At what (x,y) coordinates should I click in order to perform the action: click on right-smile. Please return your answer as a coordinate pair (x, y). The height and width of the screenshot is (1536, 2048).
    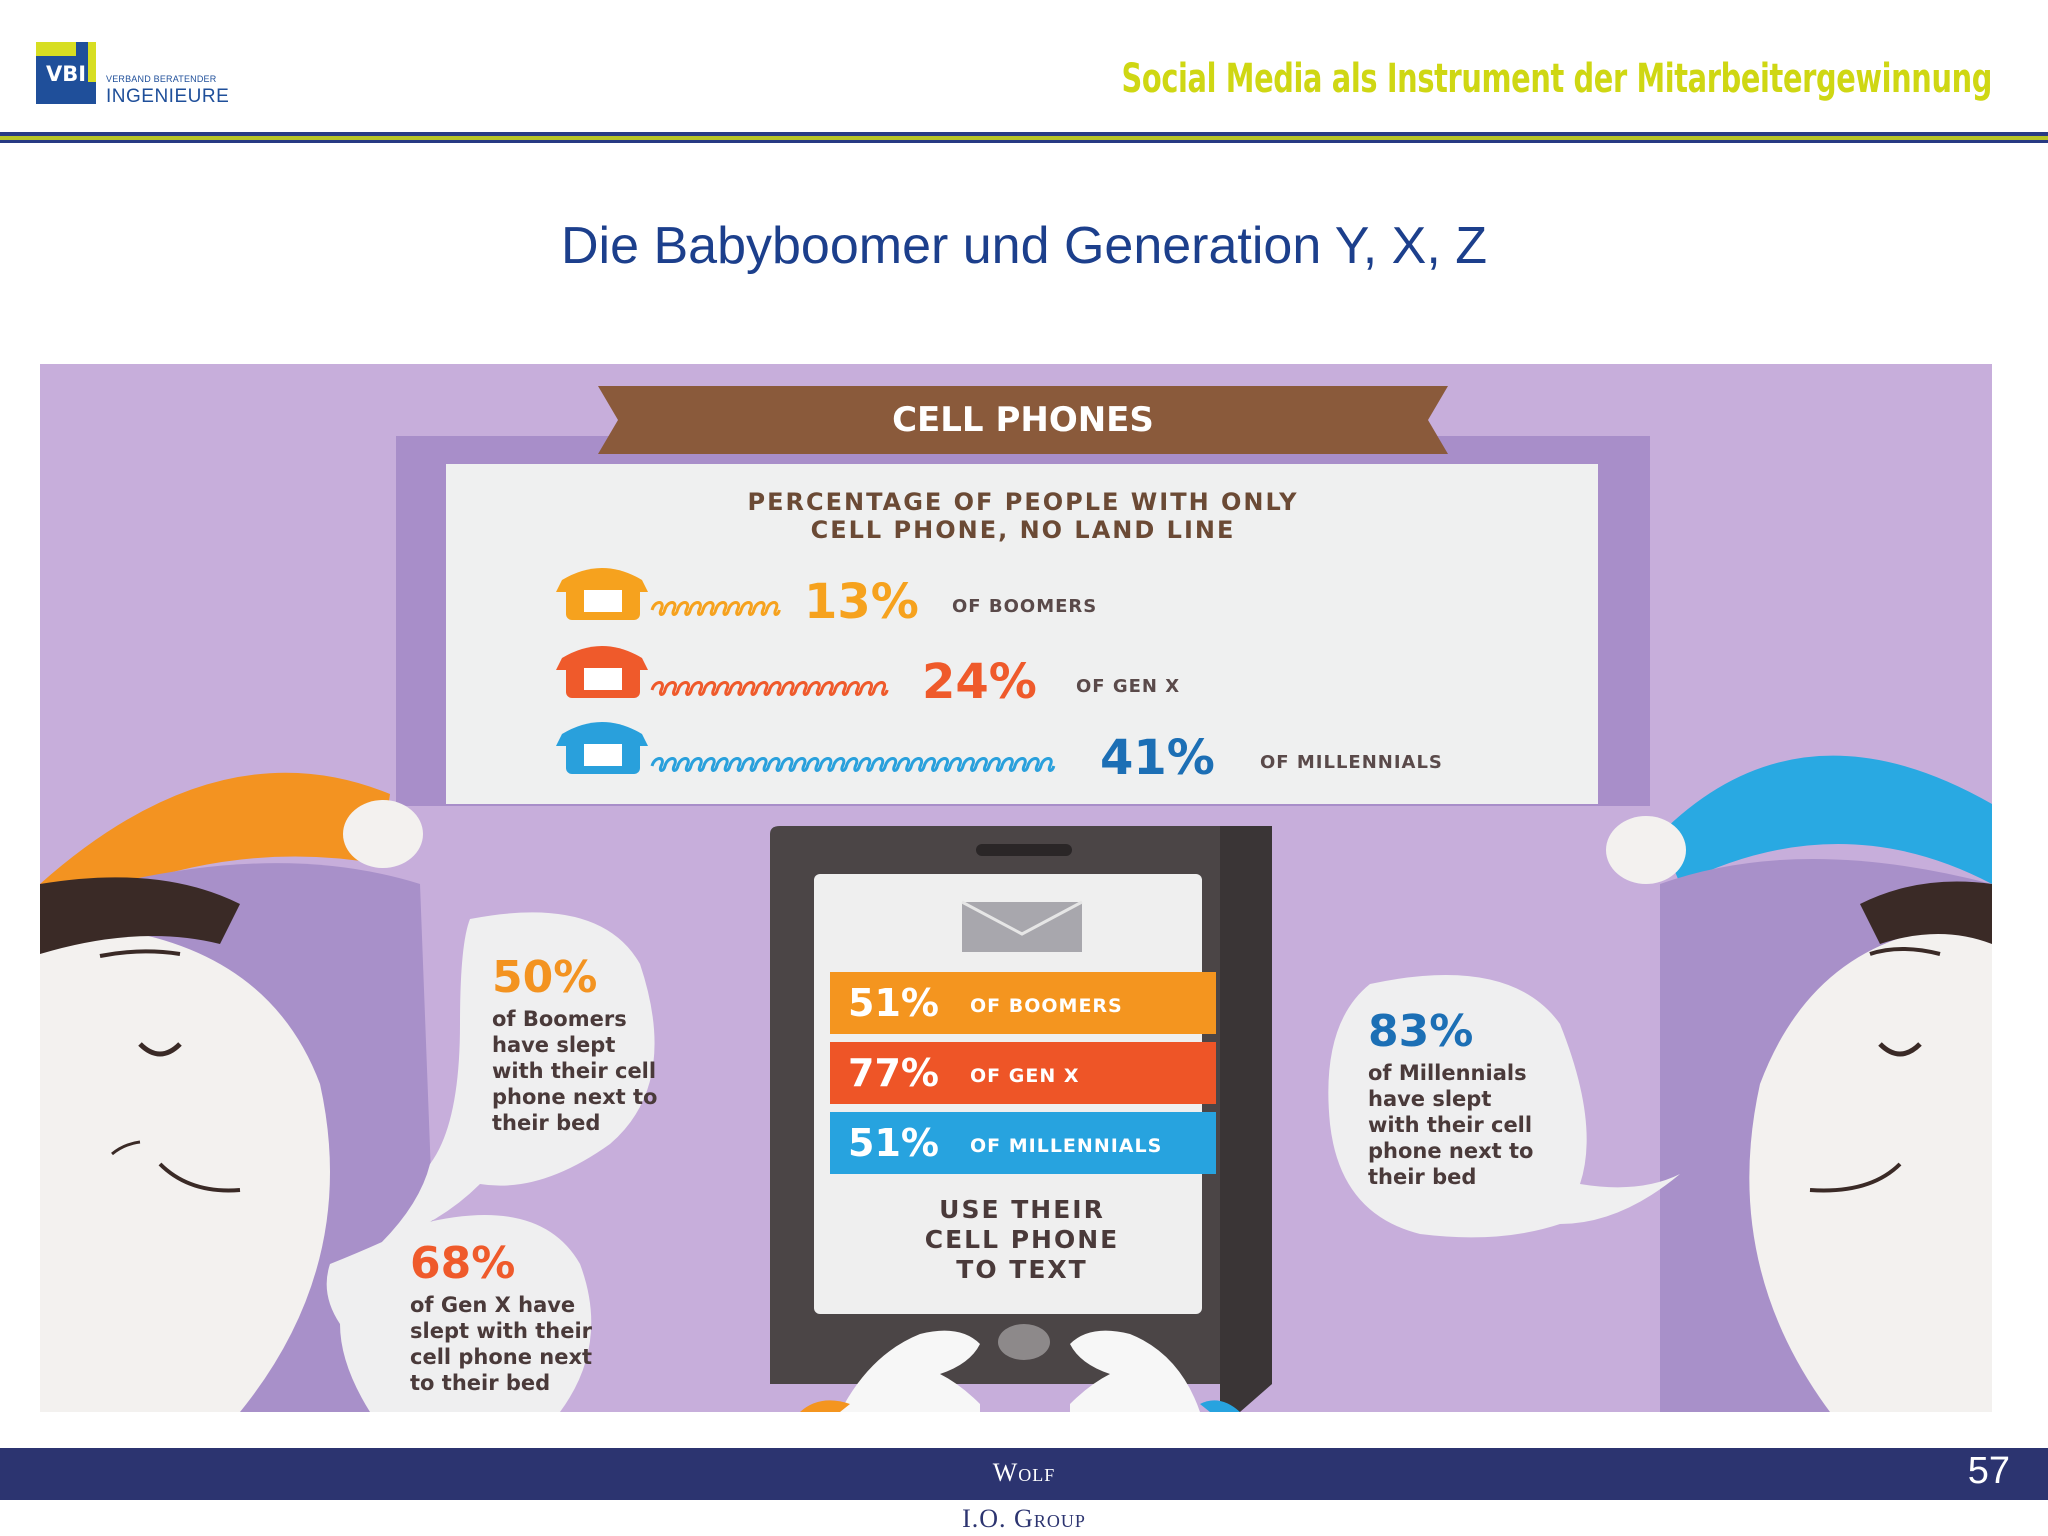
    Looking at the image, I should click on (1855, 1177).